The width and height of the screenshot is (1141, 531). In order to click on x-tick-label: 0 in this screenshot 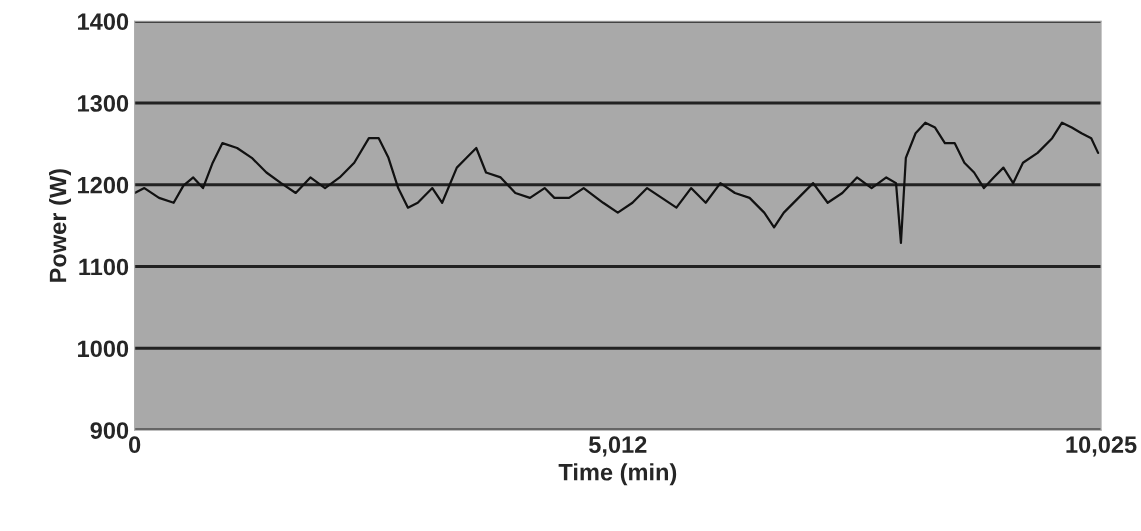, I will do `click(135, 445)`.